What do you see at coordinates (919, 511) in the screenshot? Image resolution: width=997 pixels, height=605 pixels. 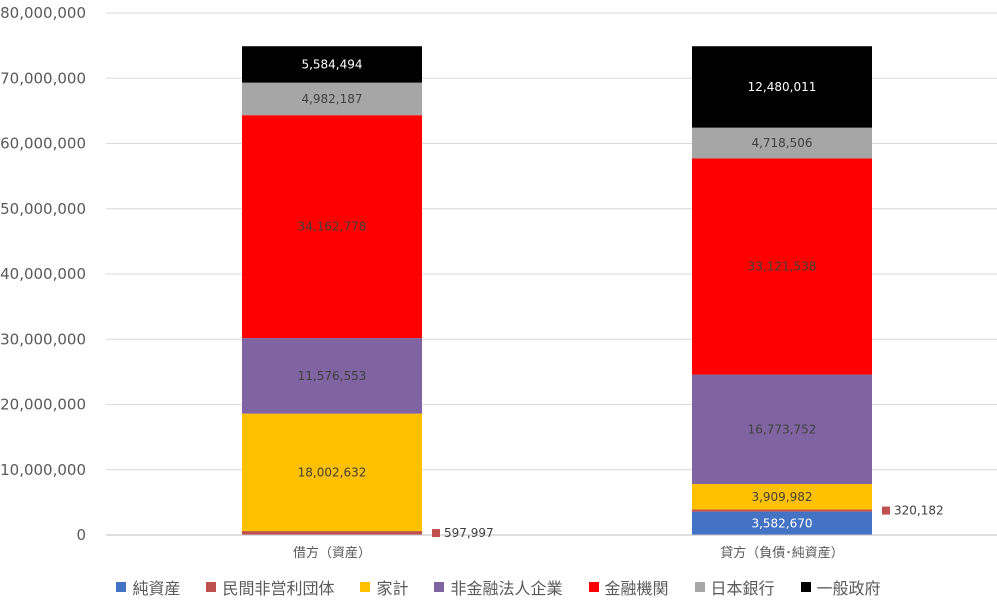 I see `data-label: 320,182` at bounding box center [919, 511].